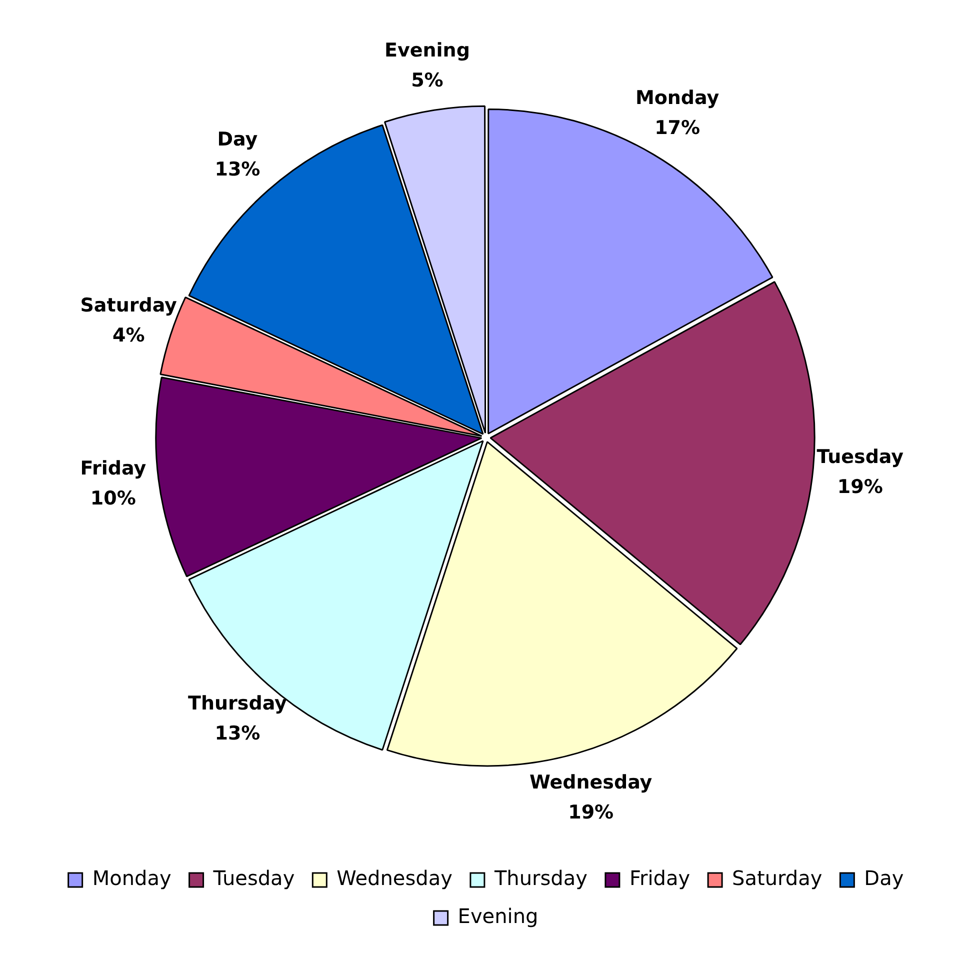 The image size is (972, 968). What do you see at coordinates (394, 878) in the screenshot?
I see `legend-label: Wednesday` at bounding box center [394, 878].